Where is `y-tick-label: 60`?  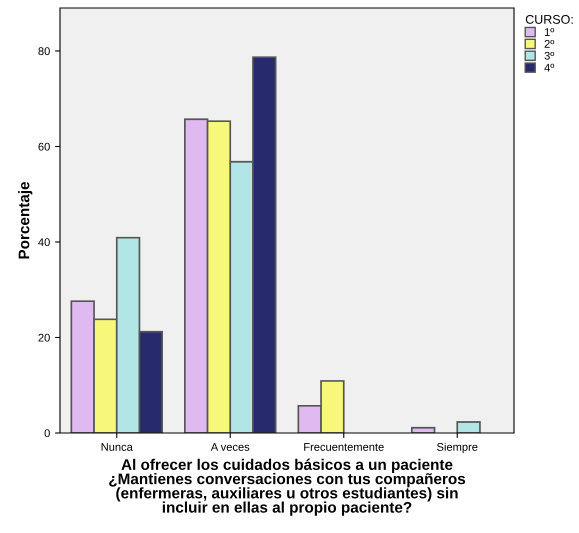
y-tick-label: 60 is located at coordinates (44, 146).